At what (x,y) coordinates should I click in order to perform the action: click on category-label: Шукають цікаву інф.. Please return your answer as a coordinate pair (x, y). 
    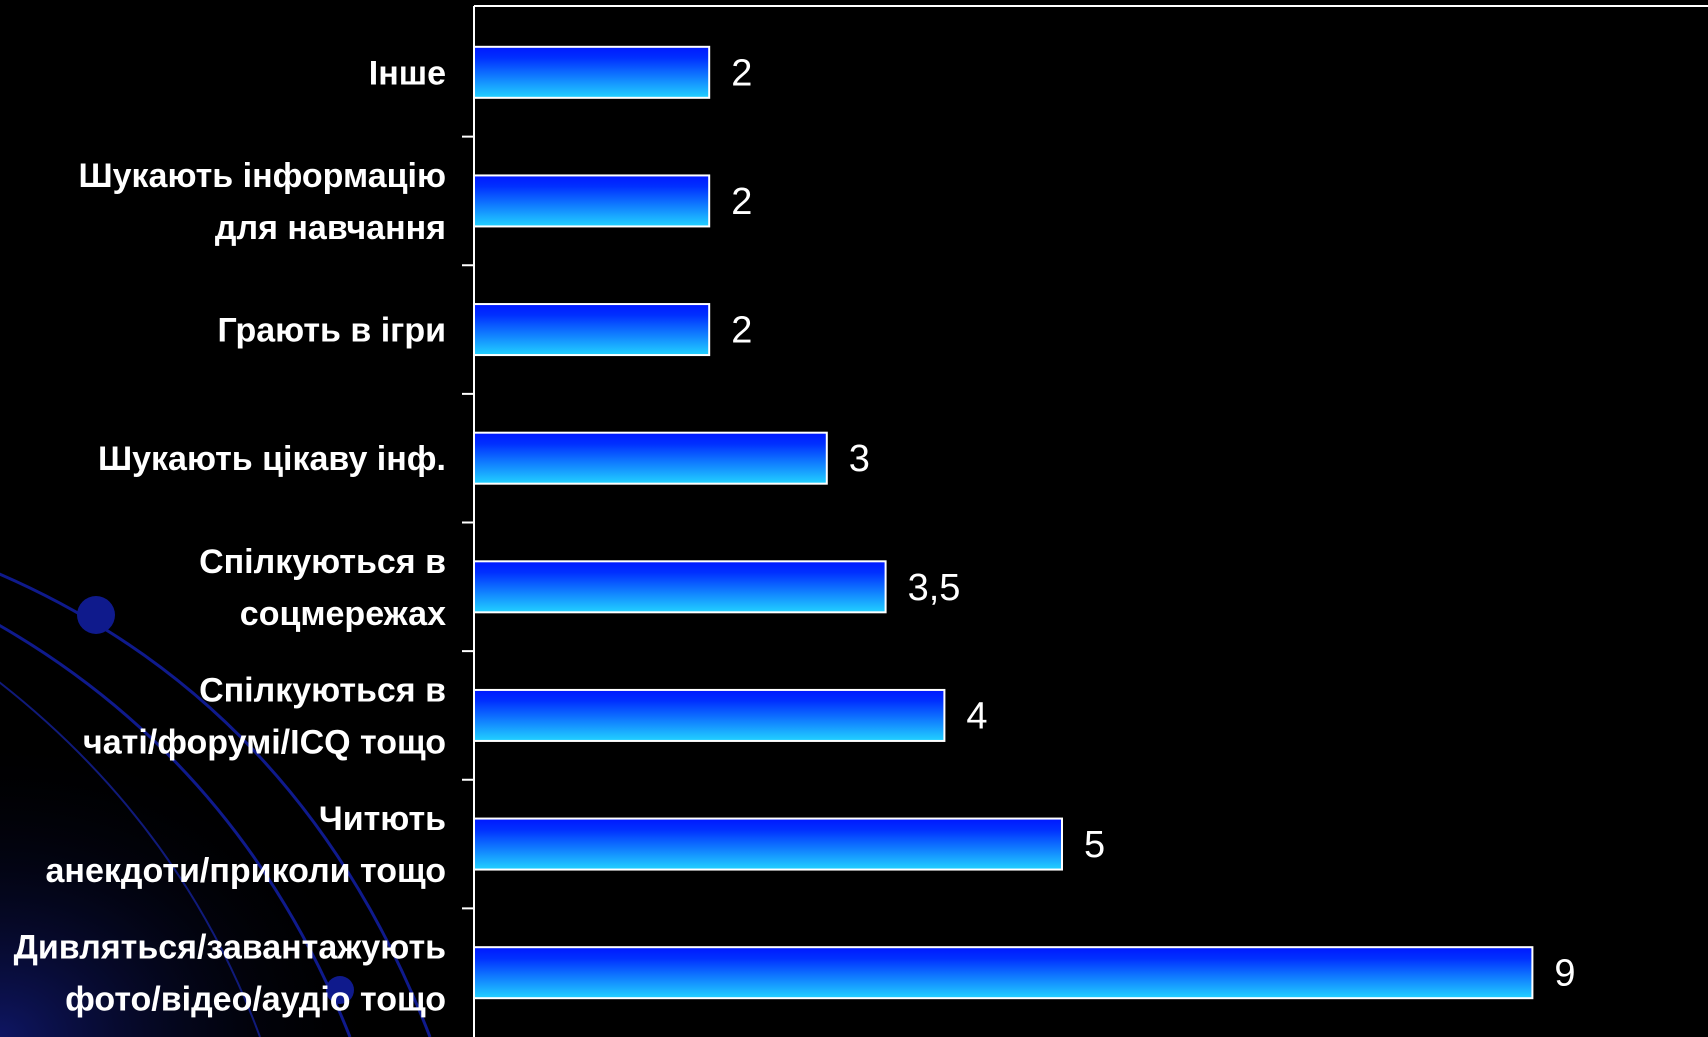
    Looking at the image, I should click on (272, 459).